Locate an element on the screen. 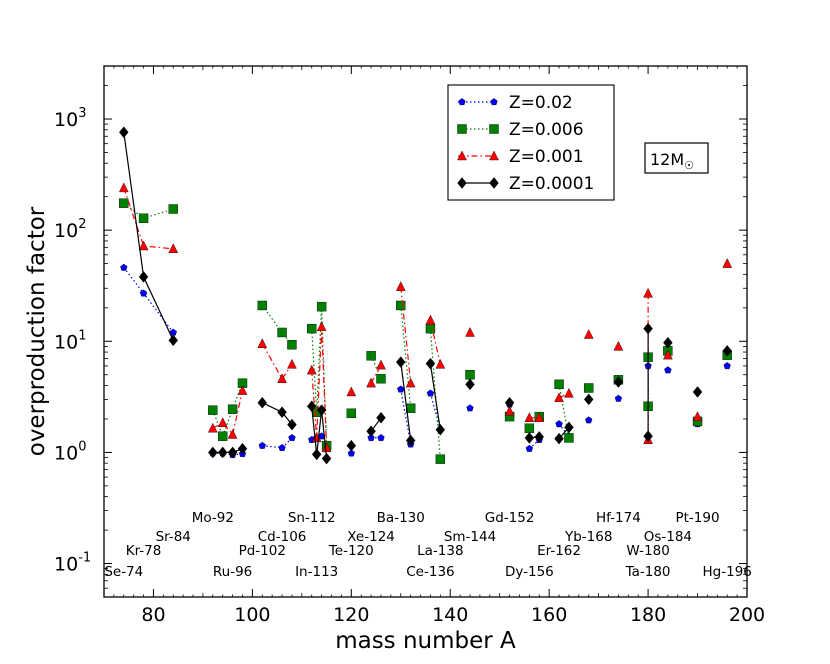 This screenshot has height=664, width=830. isotope-label: Xe-124 is located at coordinates (371, 537).